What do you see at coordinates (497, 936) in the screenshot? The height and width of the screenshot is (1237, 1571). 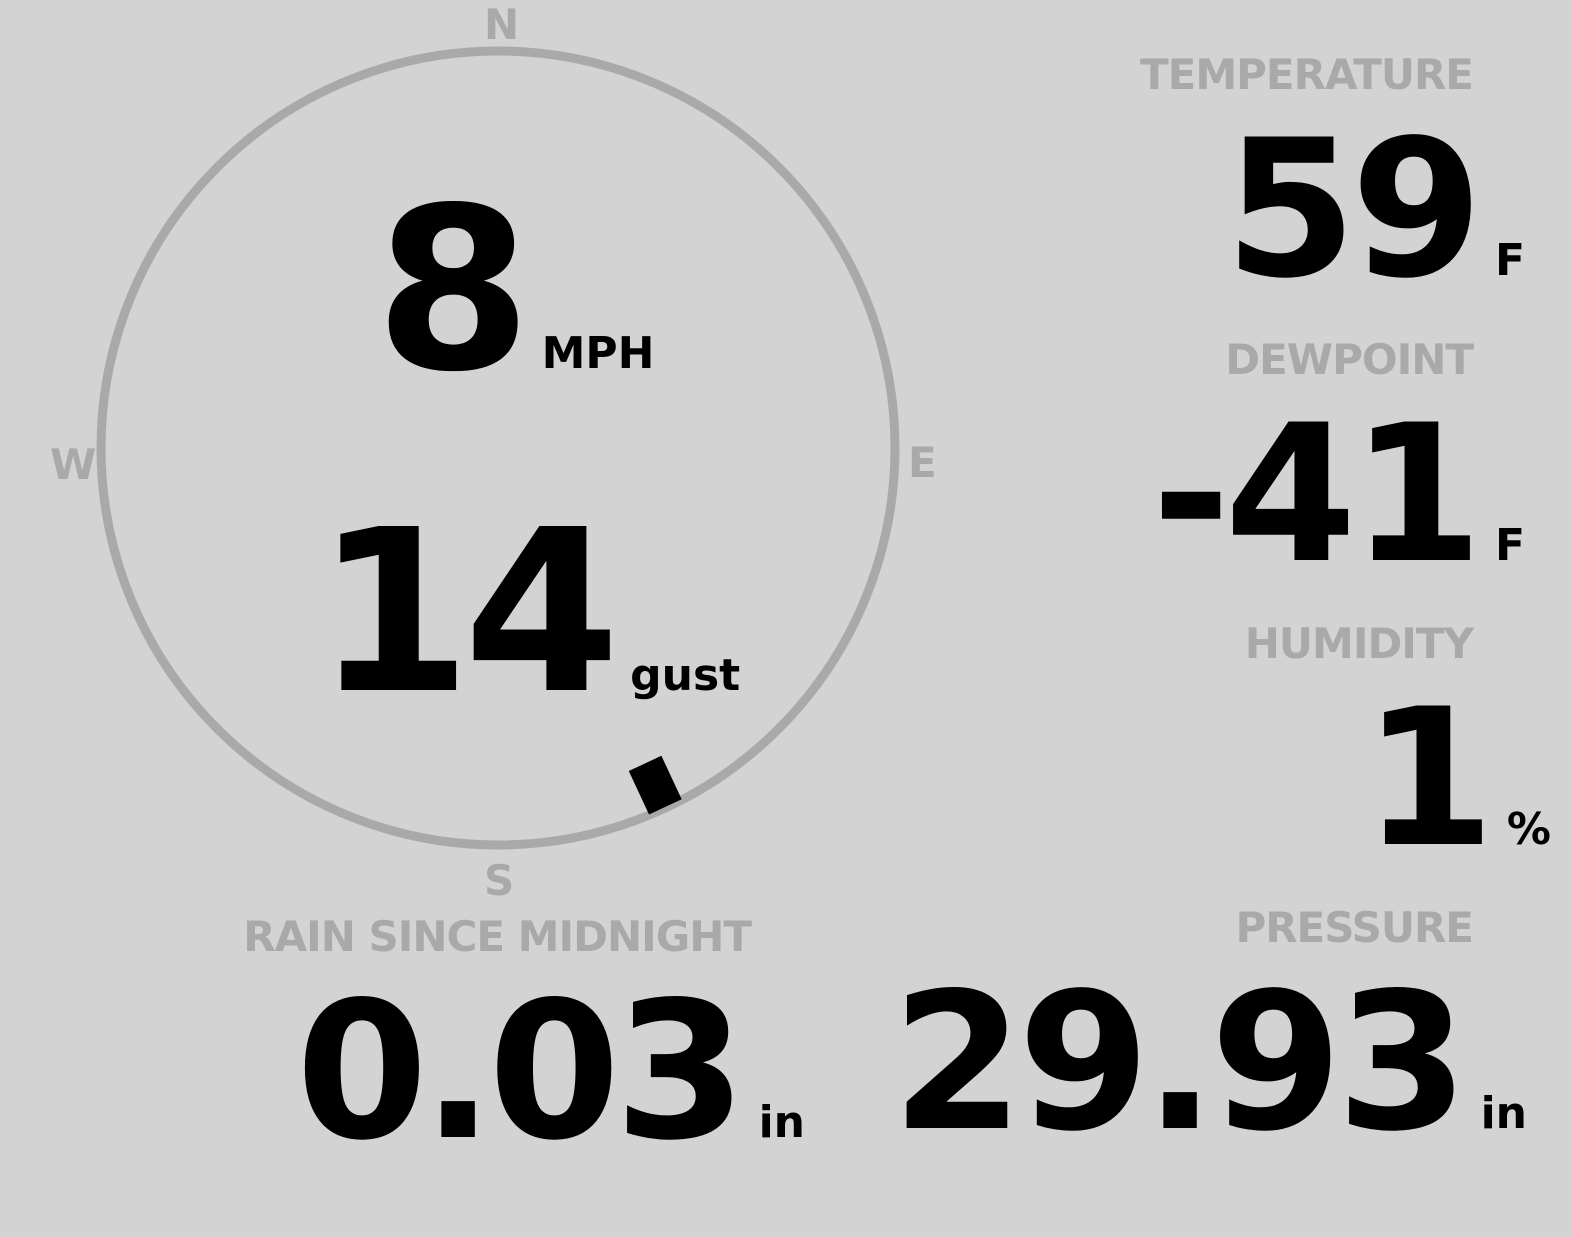 I see `rain-label: RAIN SINCE MIDNIGHT` at bounding box center [497, 936].